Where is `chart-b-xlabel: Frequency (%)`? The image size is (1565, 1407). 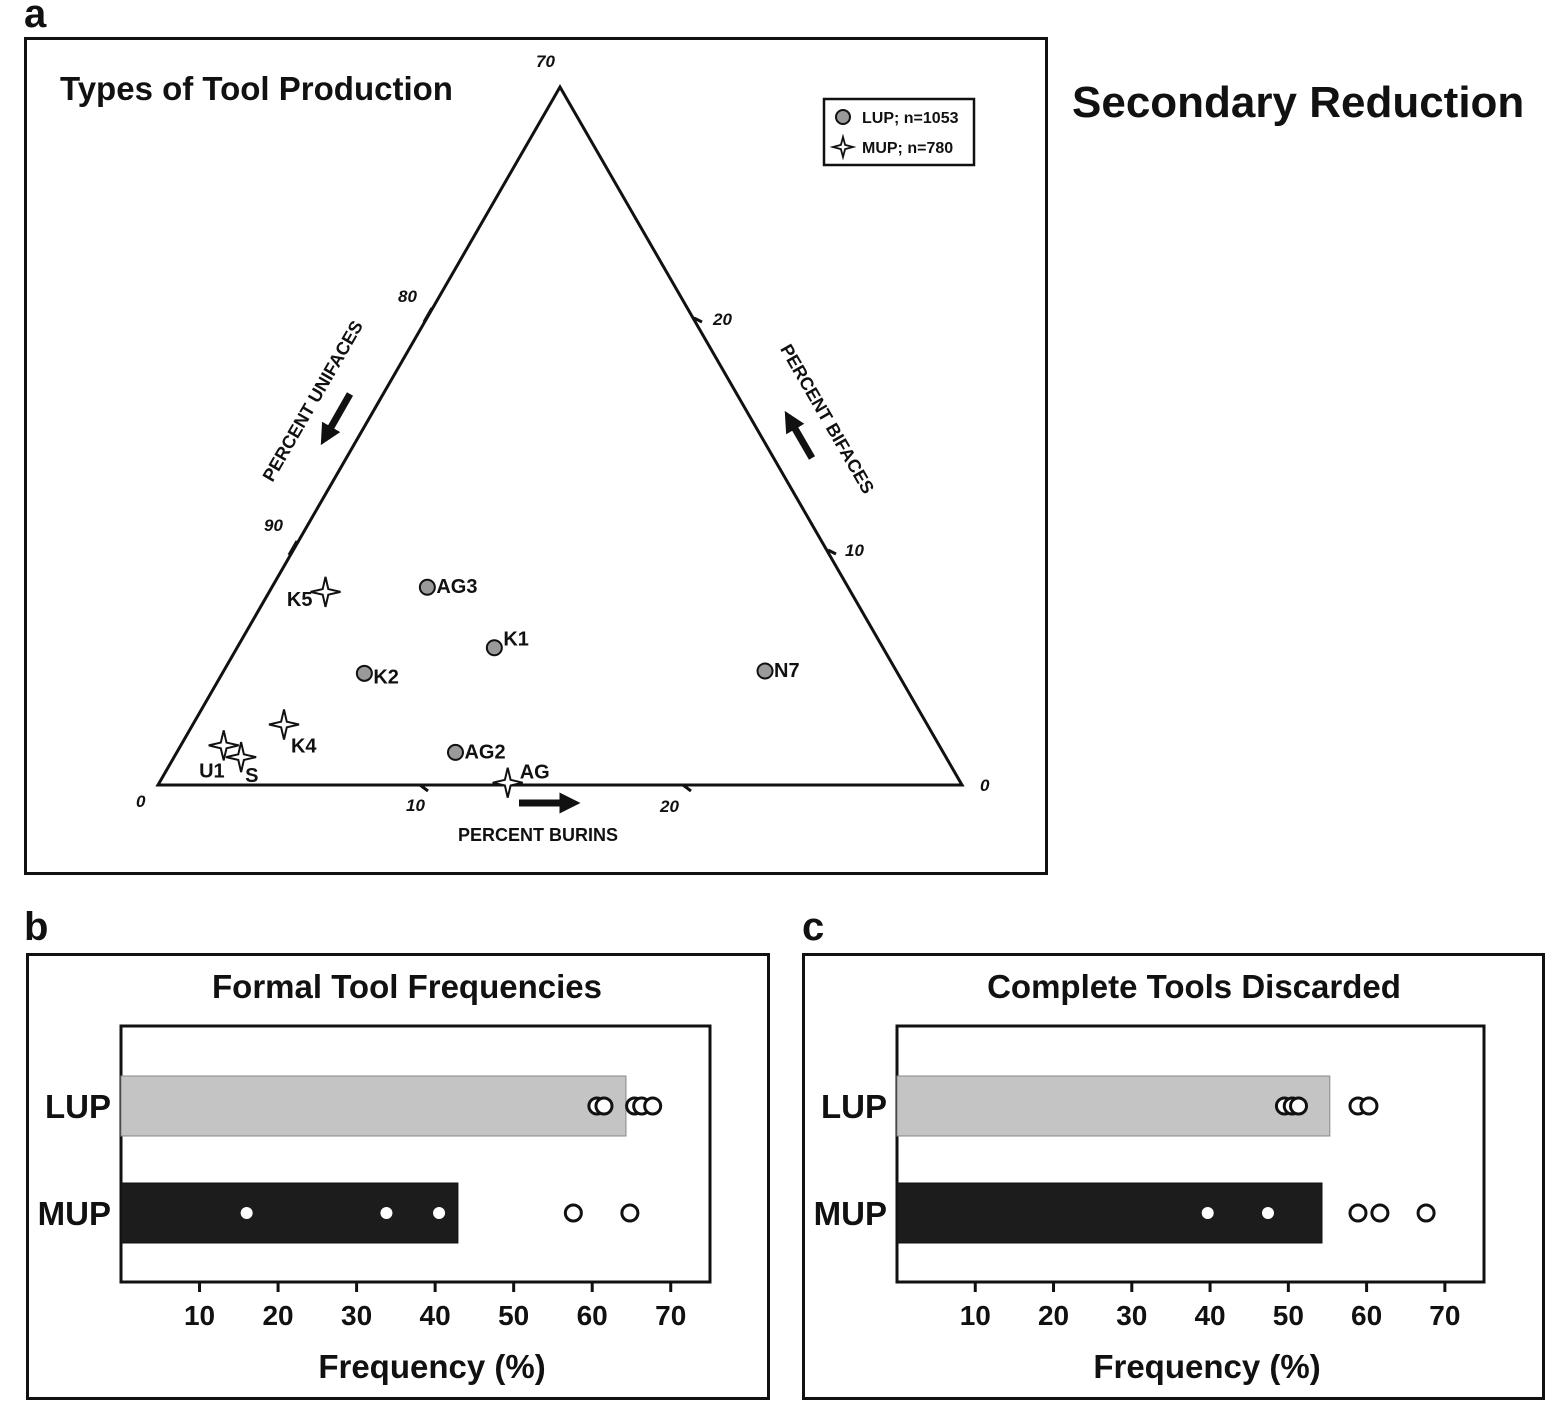 chart-b-xlabel: Frequency (%) is located at coordinates (431, 1366).